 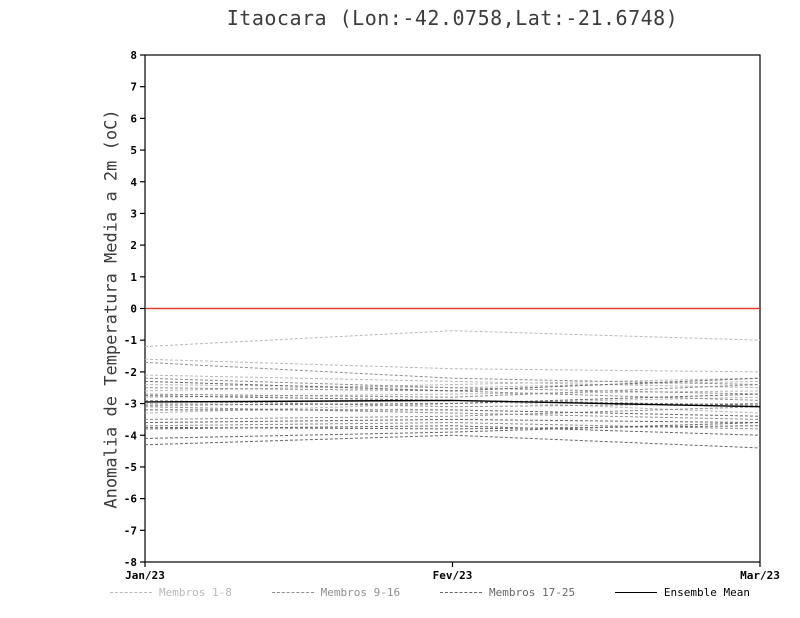 I want to click on y-tick-label: -3, so click(x=130, y=404).